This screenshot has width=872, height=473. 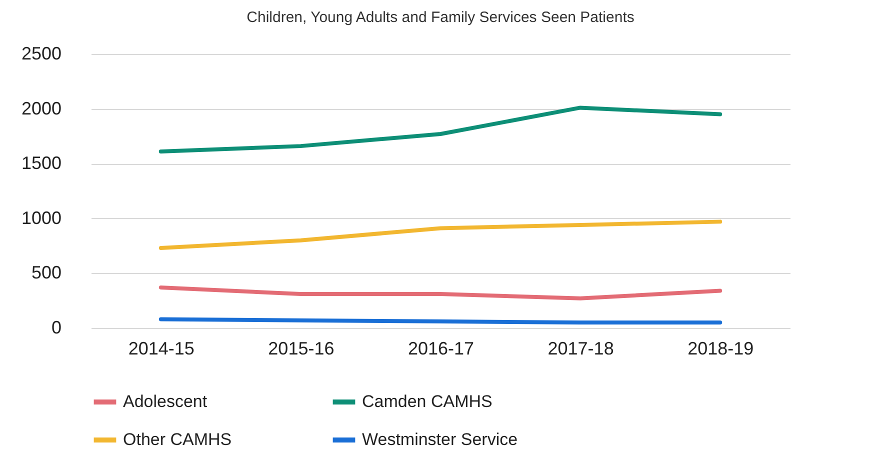 I want to click on chart-title: Children, Young Adults and Family Services Seen Patients, so click(x=440, y=17).